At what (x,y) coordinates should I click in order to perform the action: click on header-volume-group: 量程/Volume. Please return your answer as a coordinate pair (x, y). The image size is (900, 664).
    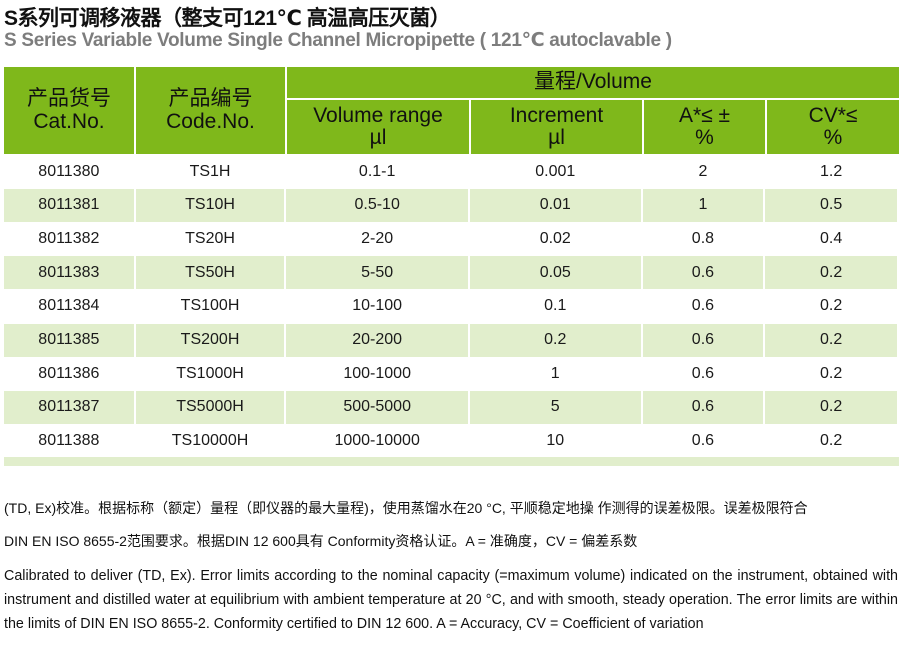
    Looking at the image, I should click on (593, 82).